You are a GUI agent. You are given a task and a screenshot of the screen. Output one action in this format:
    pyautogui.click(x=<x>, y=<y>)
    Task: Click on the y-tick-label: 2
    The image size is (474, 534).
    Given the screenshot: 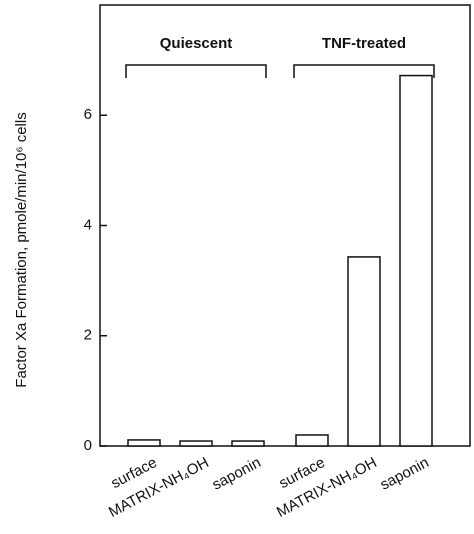 What is the action you would take?
    pyautogui.click(x=88, y=335)
    